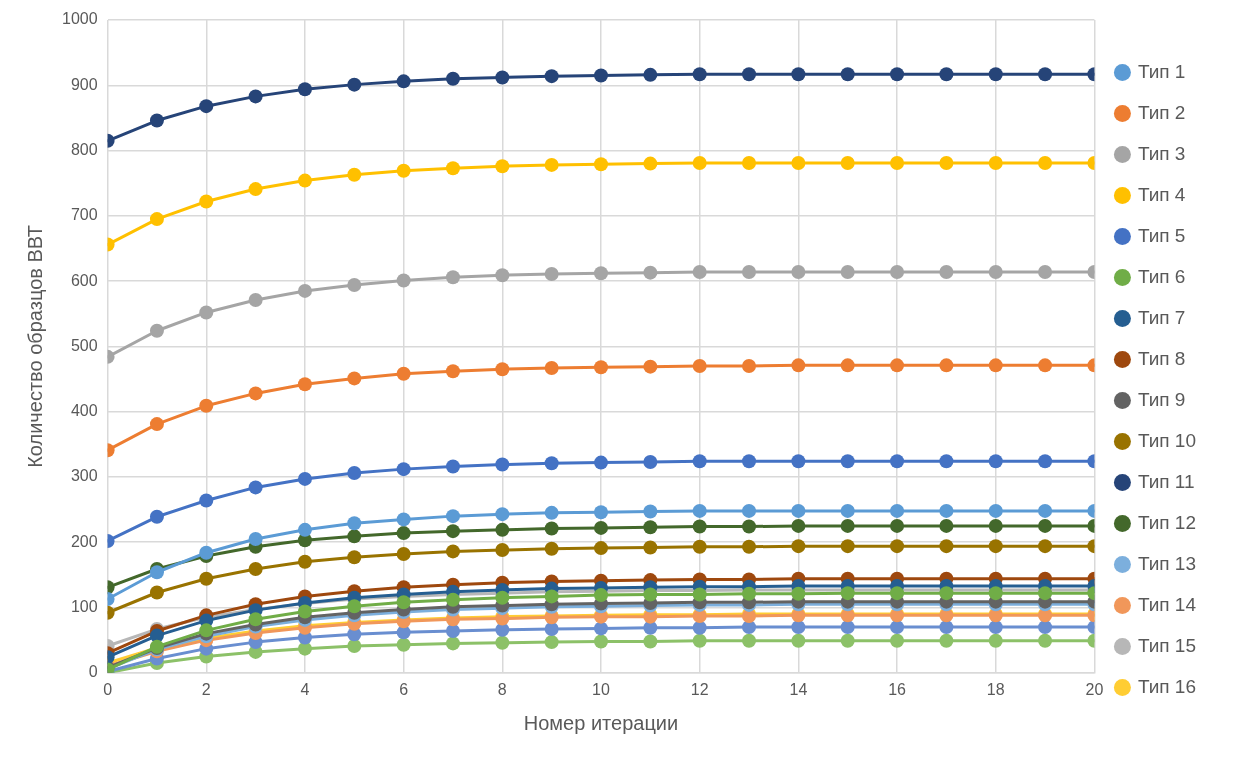 Image resolution: width=1246 pixels, height=760 pixels. What do you see at coordinates (1161, 399) in the screenshot?
I see `legend-label: Тип 9` at bounding box center [1161, 399].